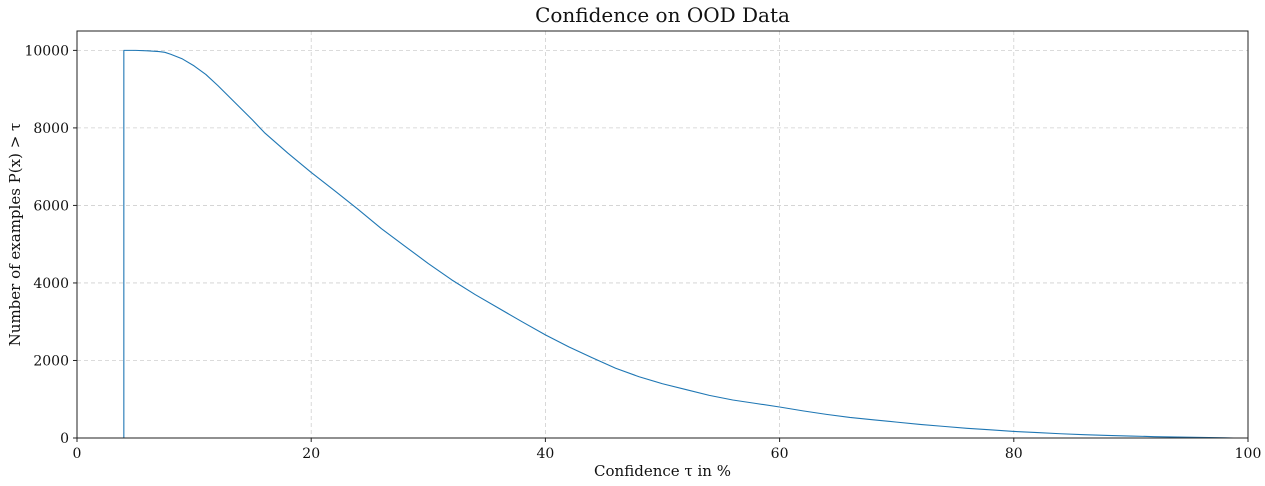  What do you see at coordinates (15, 235) in the screenshot?
I see `y-axis-label: Number of examples P(x) > τ` at bounding box center [15, 235].